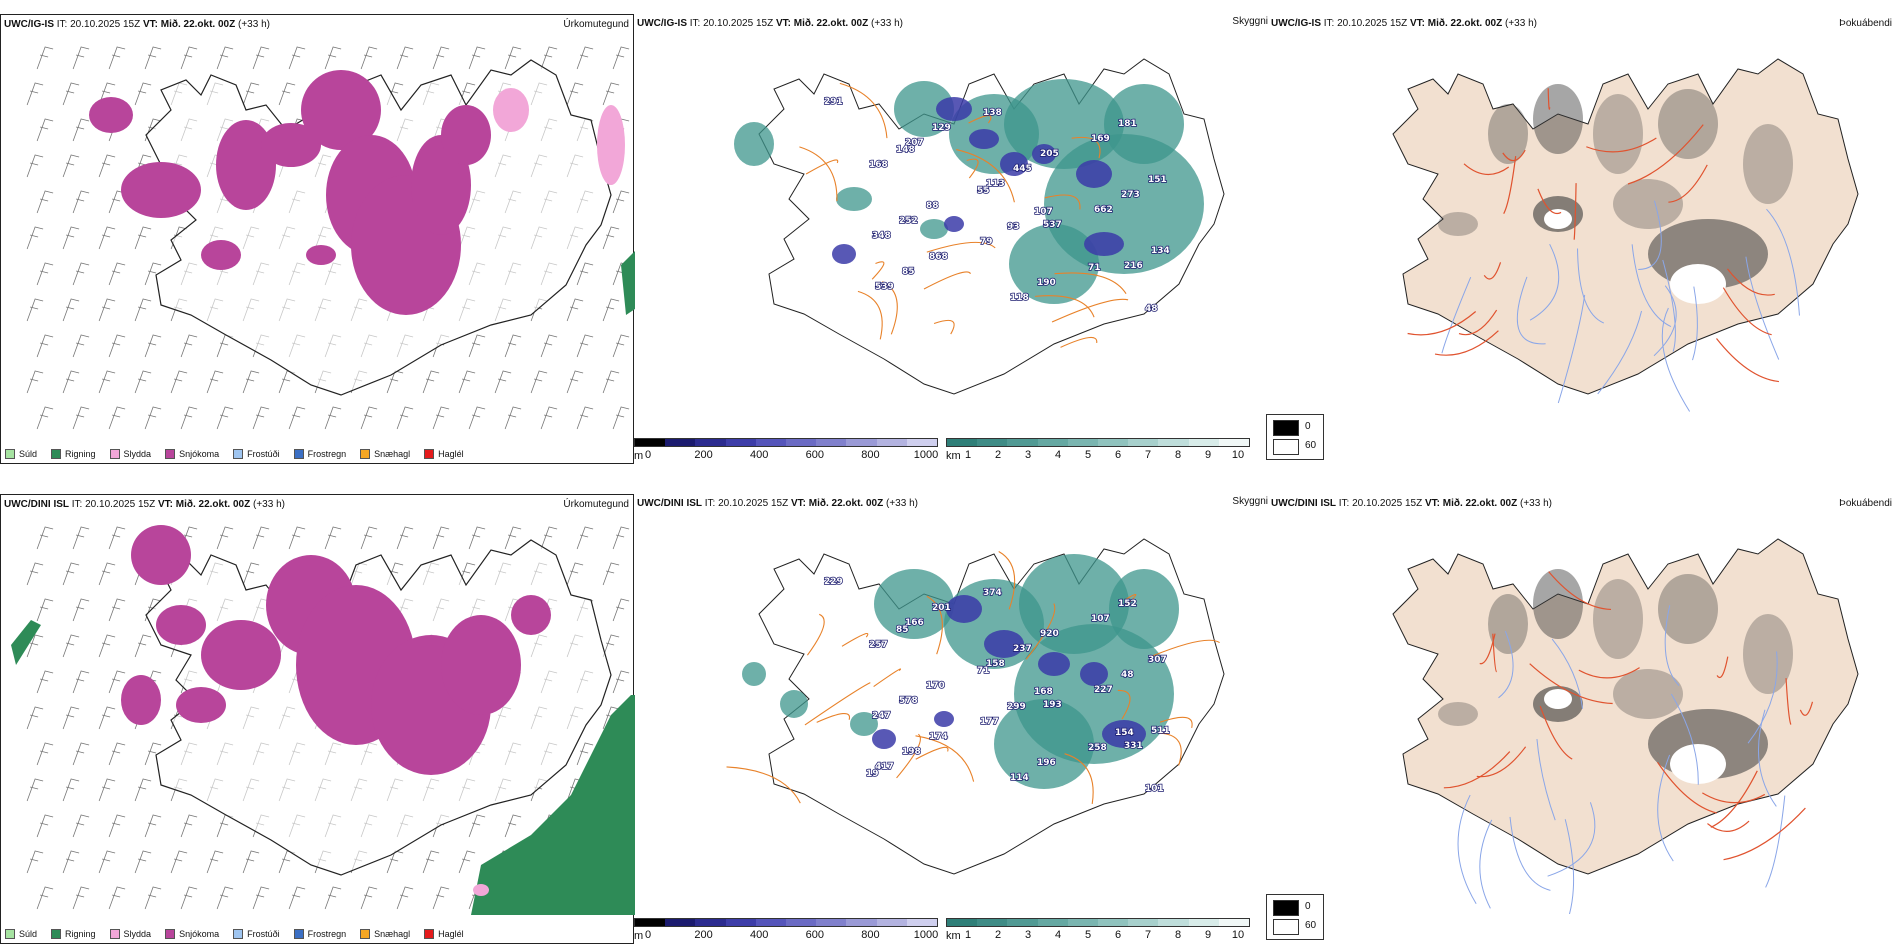  What do you see at coordinates (1043, 212) in the screenshot?
I see `ceiling-height-label: 107` at bounding box center [1043, 212].